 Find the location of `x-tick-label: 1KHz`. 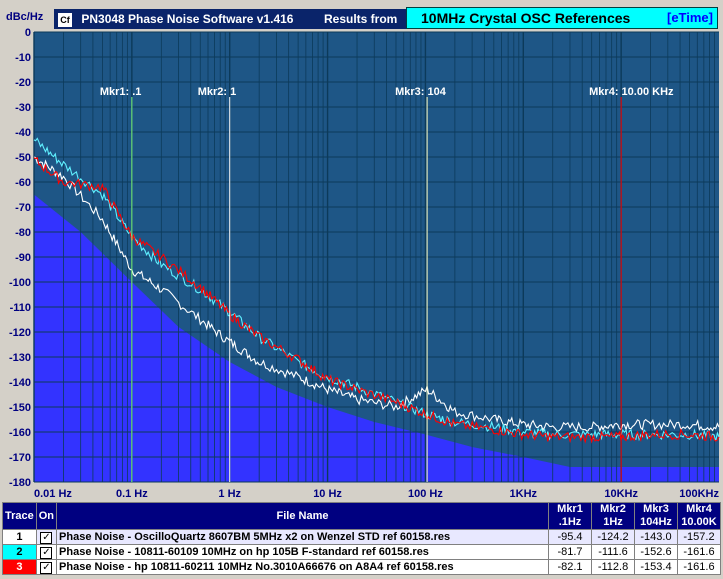

x-tick-label: 1KHz is located at coordinates (524, 494).